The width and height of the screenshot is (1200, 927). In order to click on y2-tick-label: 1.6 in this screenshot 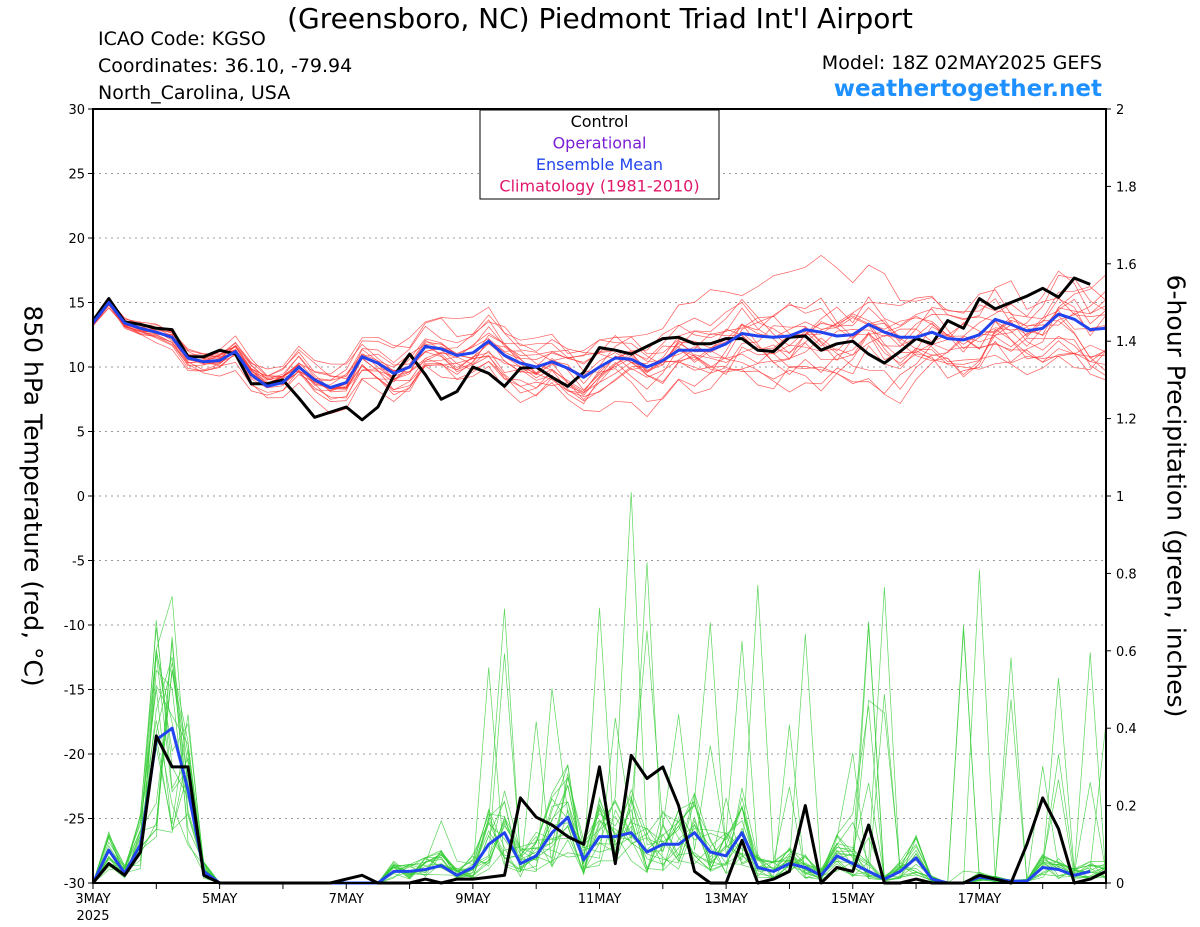, I will do `click(1126, 265)`.